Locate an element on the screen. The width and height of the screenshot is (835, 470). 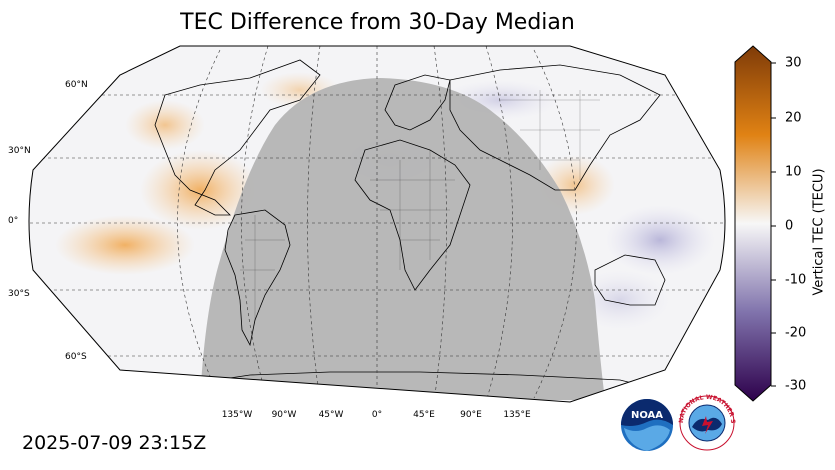
north-america-outline is located at coordinates (237, 137).